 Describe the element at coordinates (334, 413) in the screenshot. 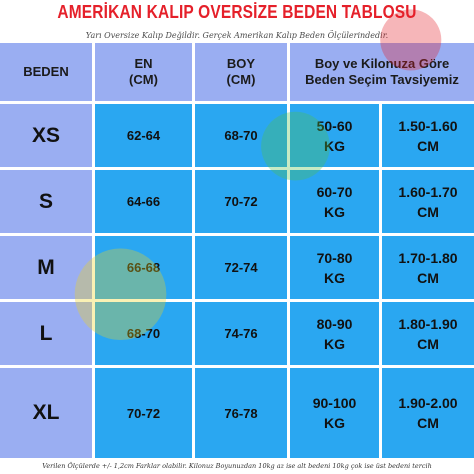

I see `weight-cell: 90-100 KG` at that location.